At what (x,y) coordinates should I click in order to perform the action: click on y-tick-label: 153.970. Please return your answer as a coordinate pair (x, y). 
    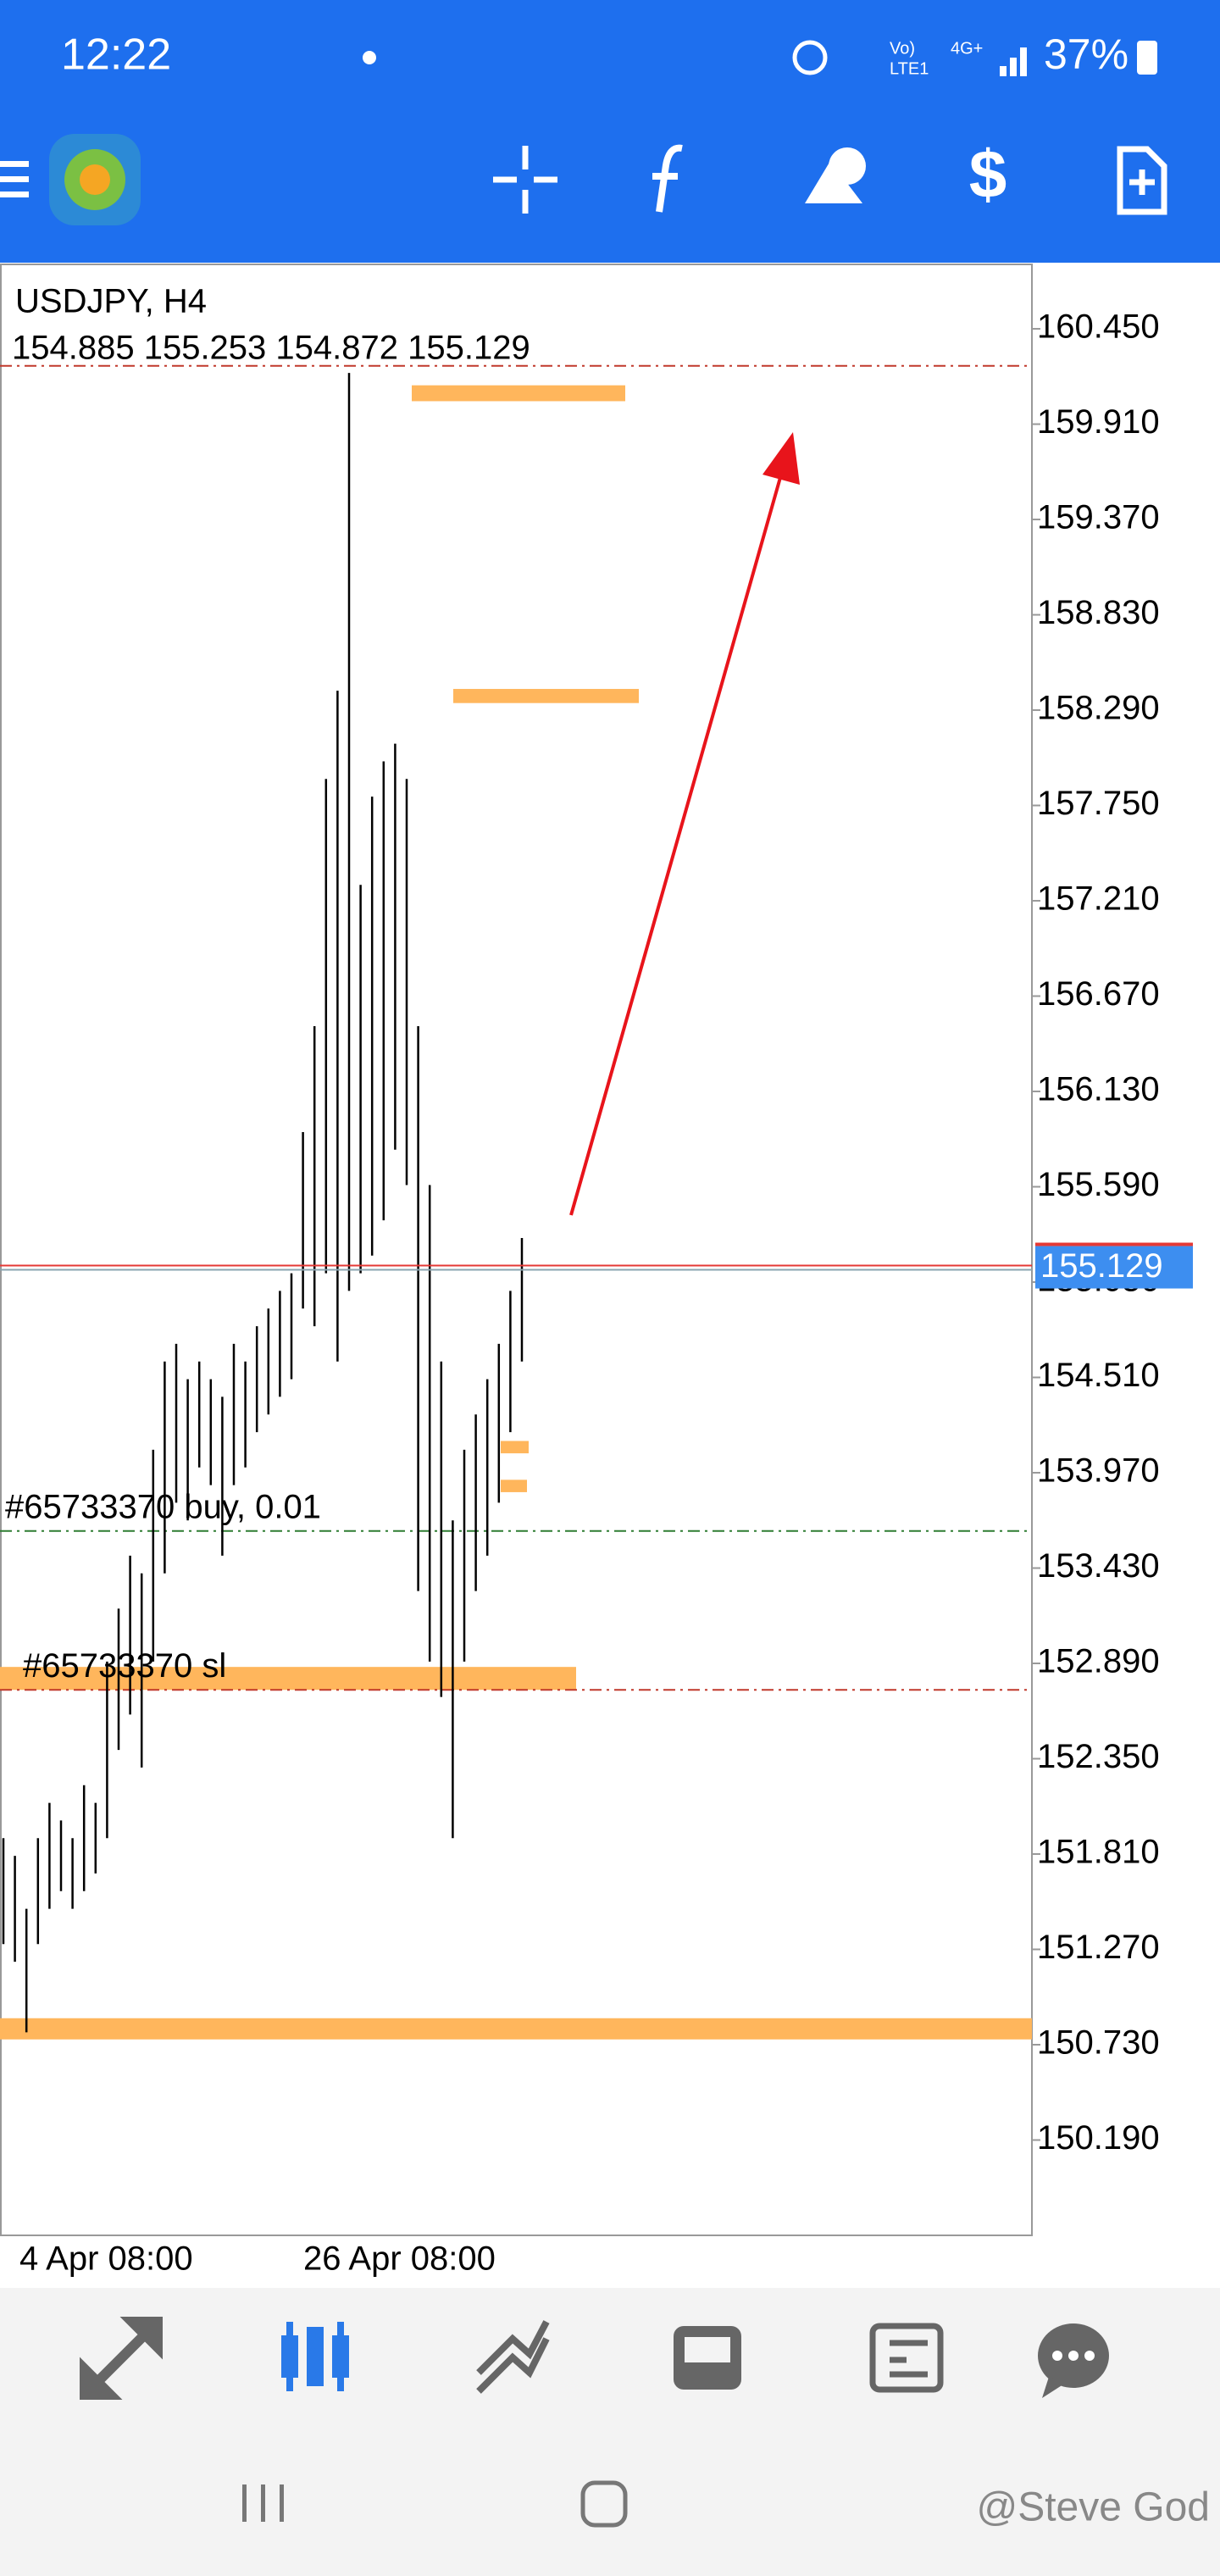
    Looking at the image, I should click on (1098, 1471).